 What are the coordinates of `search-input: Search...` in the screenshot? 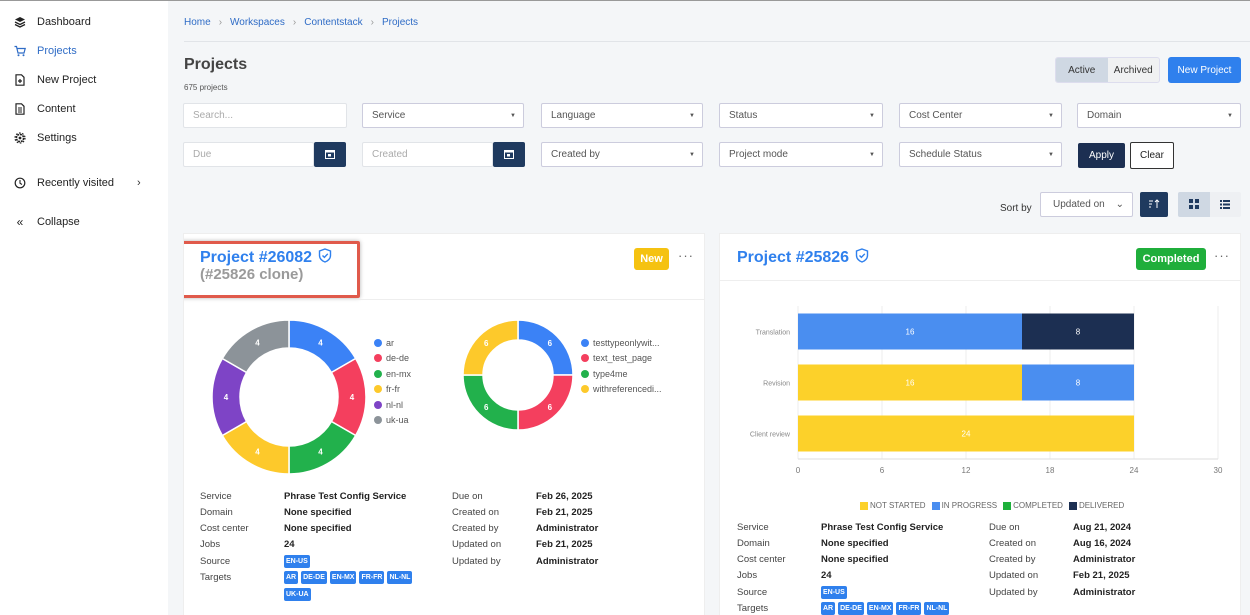 It's located at (265, 115).